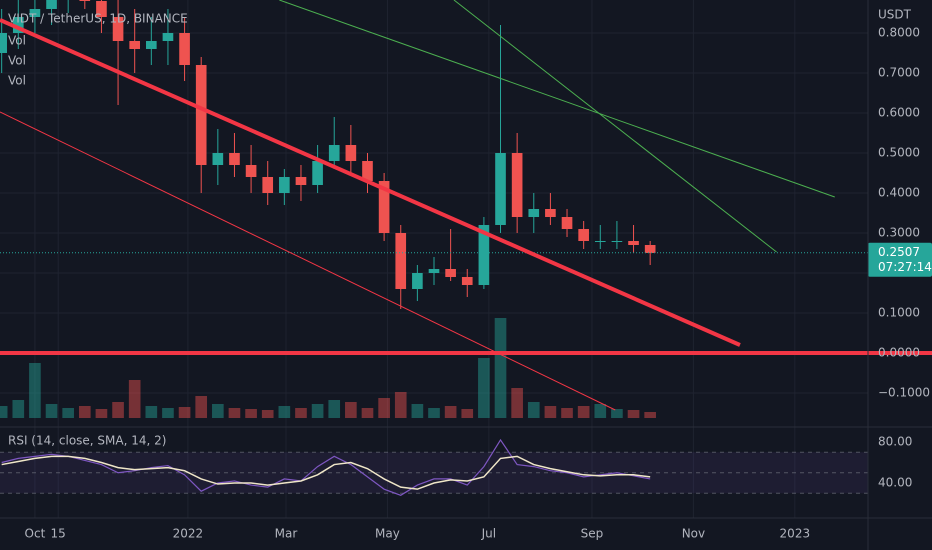  Describe the element at coordinates (58, 534) in the screenshot. I see `x-tick-label: 15` at that location.